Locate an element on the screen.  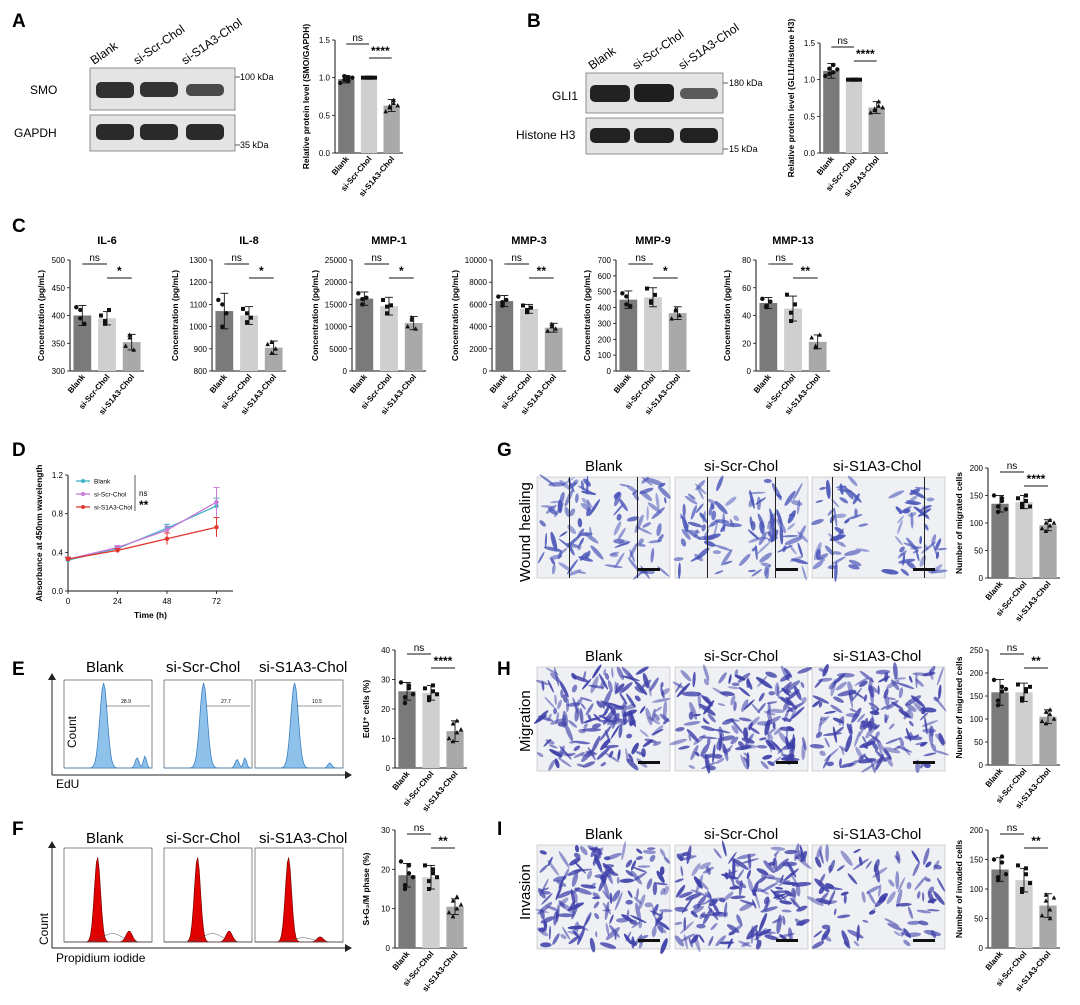
chart-title: IL-8 is located at coordinates (249, 241).